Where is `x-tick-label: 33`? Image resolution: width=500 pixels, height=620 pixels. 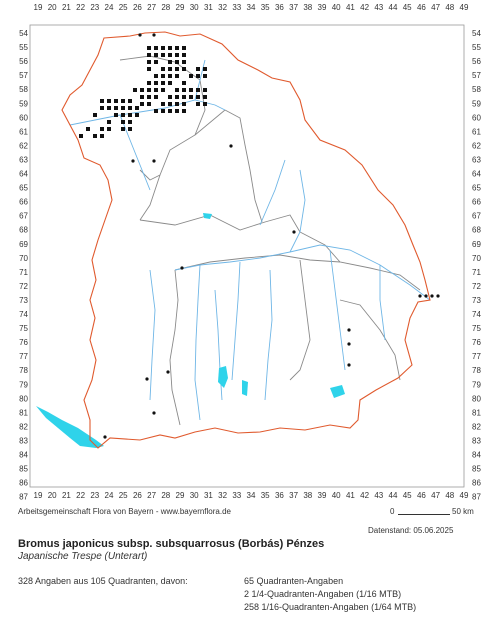
x-tick-label: 33 is located at coordinates (236, 495).